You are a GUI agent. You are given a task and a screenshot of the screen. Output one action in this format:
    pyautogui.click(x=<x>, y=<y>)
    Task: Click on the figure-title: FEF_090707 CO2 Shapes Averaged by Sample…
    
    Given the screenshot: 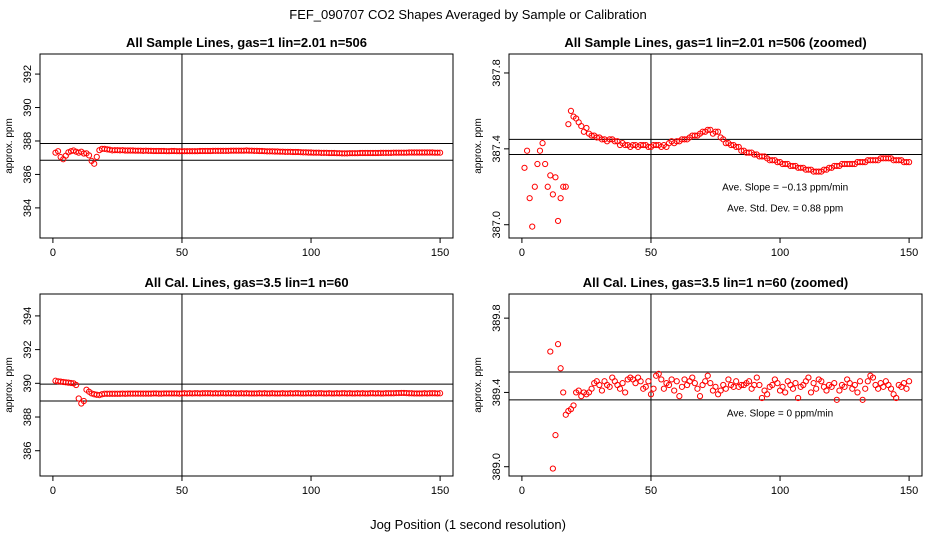 What is the action you would take?
    pyautogui.click(x=467, y=14)
    